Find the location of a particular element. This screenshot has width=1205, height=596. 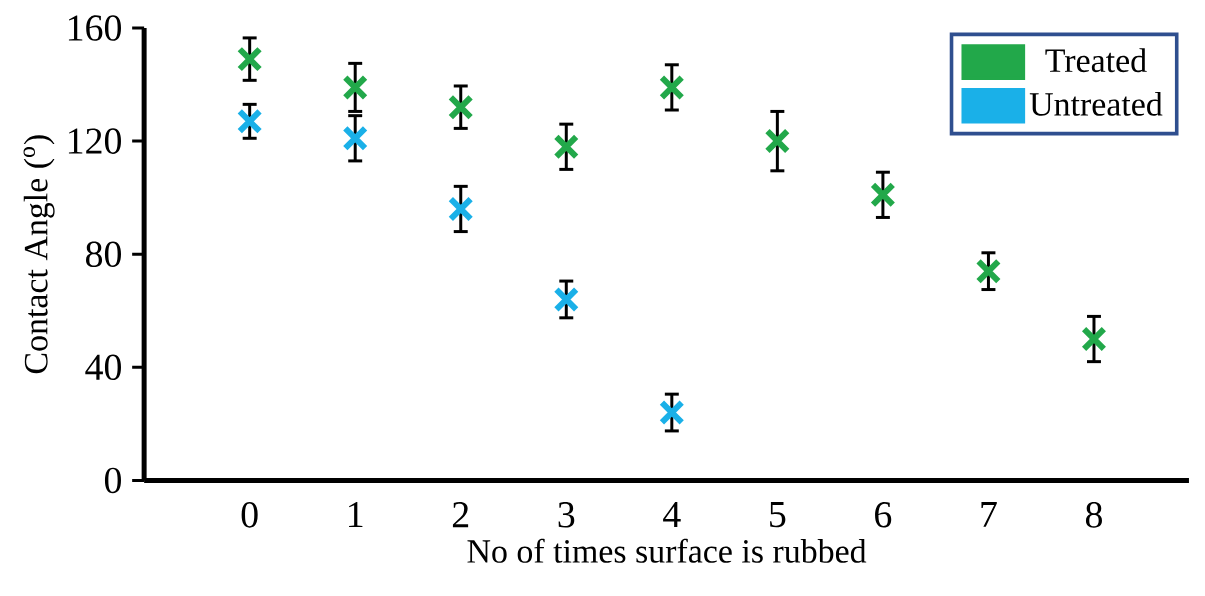

x-tick-label: 0 is located at coordinates (249, 514).